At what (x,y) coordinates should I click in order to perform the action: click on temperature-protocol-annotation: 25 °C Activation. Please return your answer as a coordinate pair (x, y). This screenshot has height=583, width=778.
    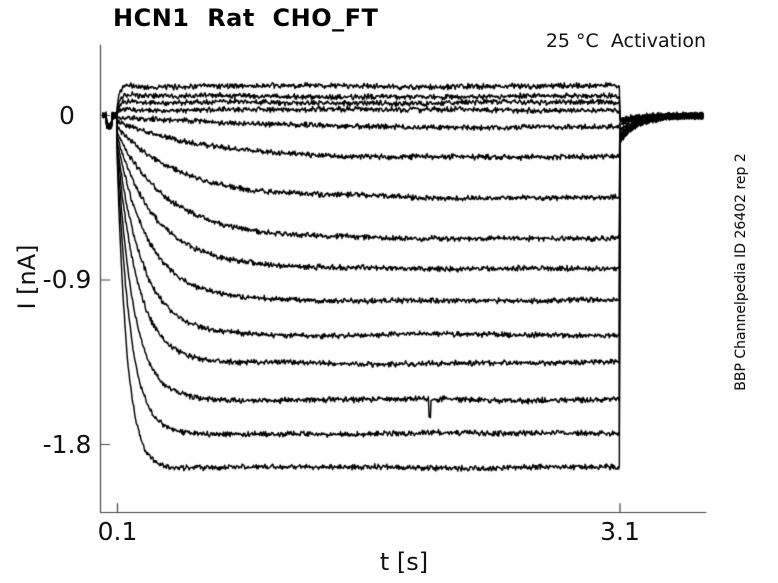
    Looking at the image, I should click on (625, 41).